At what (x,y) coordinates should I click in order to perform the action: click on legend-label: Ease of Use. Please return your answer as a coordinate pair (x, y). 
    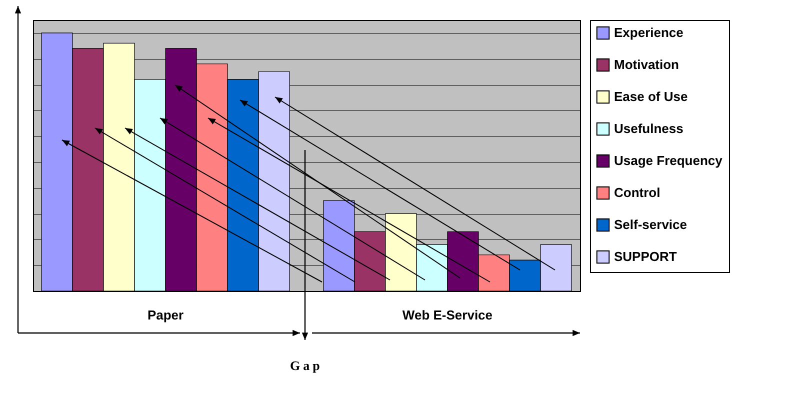
    Looking at the image, I should click on (651, 96).